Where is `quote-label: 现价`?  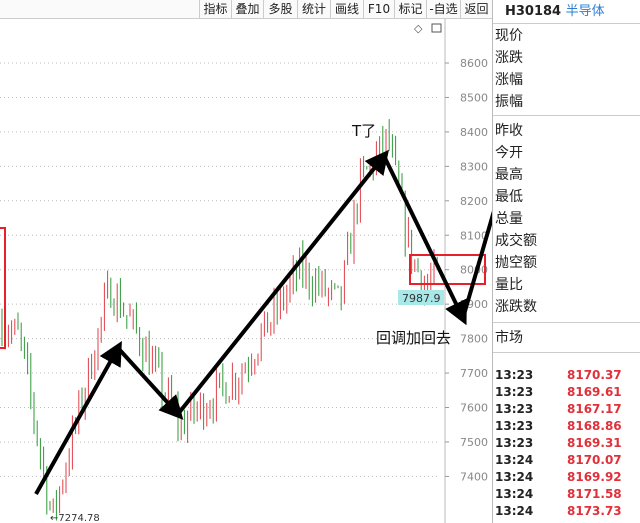
quote-label: 现价 is located at coordinates (509, 36).